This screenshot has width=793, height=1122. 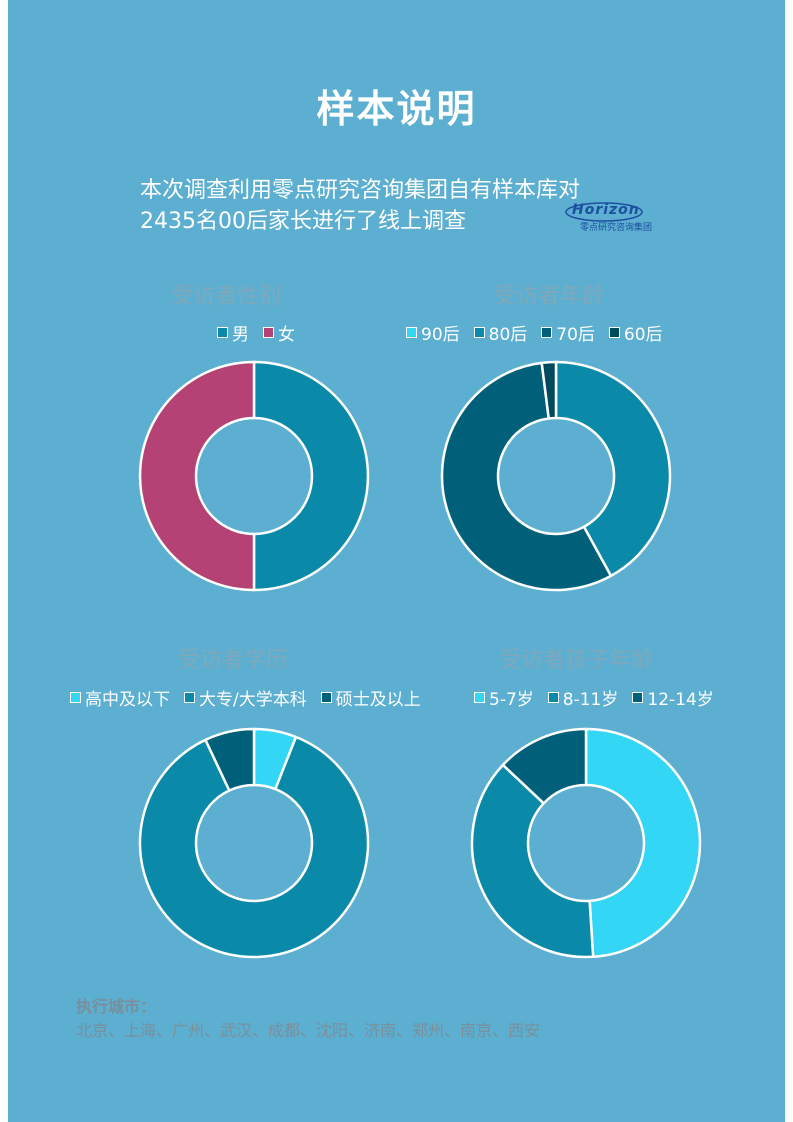 I want to click on logo-word: Horizon, so click(x=606, y=210).